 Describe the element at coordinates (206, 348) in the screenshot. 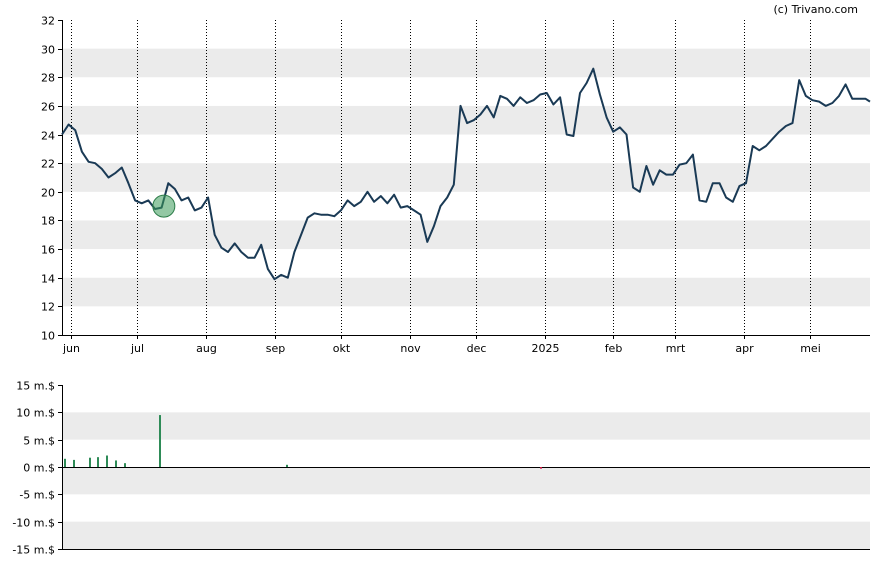

I see `x-tick-label: aug` at that location.